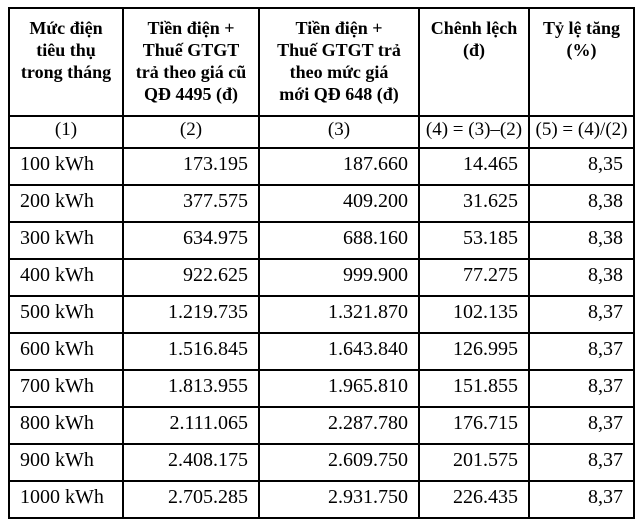  Describe the element at coordinates (191, 351) in the screenshot. I see `cell-cost-old-price: 1.516.845` at that location.